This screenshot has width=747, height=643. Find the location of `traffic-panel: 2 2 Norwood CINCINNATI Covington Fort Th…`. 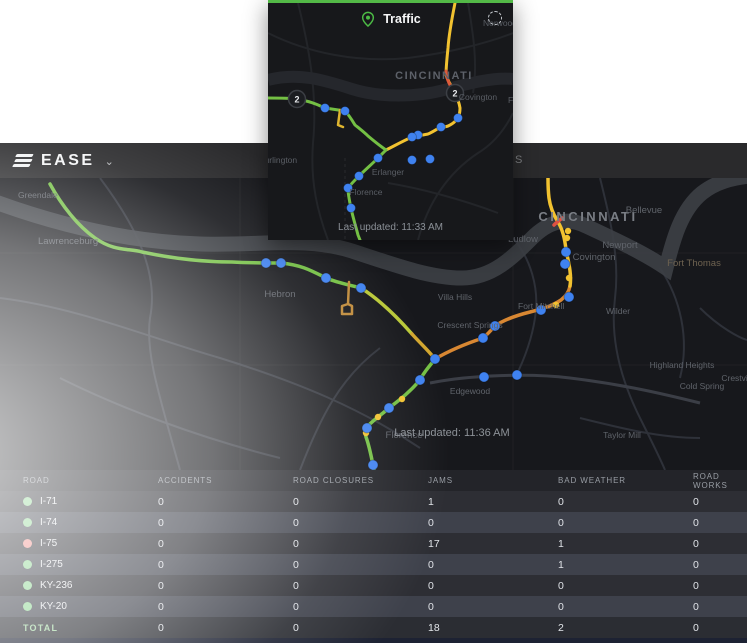

traffic-panel: 2 2 Norwood CINCINNATI Covington Fort Th… is located at coordinates (390, 120).